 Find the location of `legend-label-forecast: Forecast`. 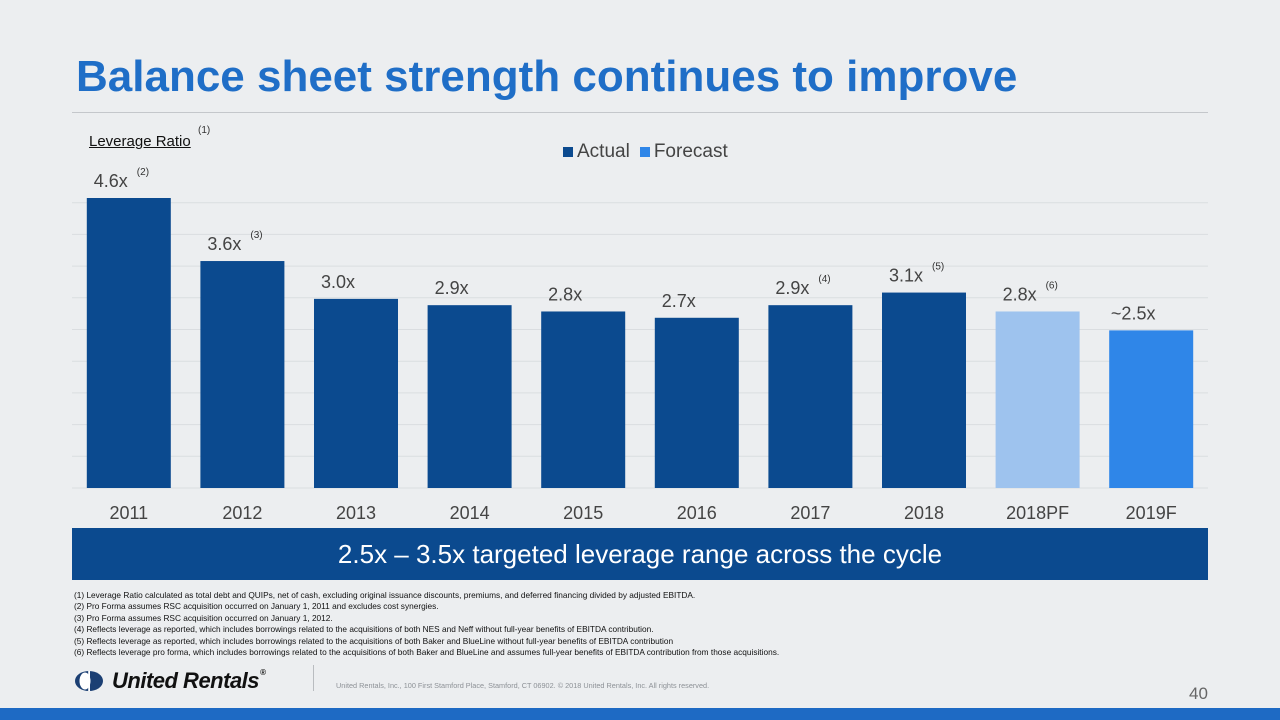

legend-label-forecast: Forecast is located at coordinates (690, 151).